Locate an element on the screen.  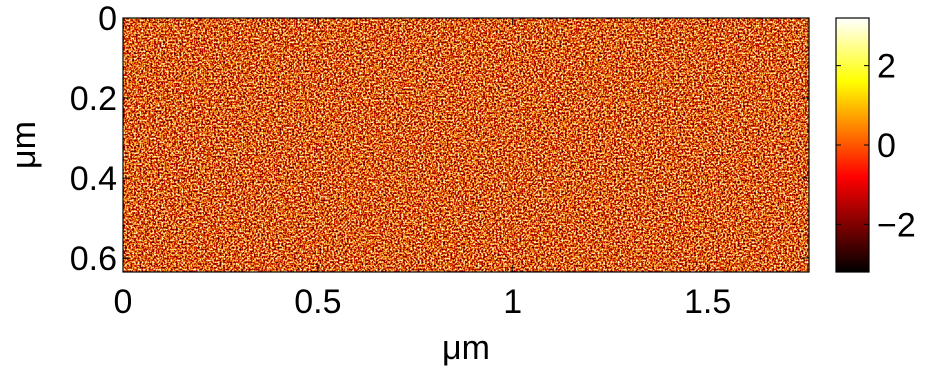
y-tick-label: 0.4 is located at coordinates (93, 179).